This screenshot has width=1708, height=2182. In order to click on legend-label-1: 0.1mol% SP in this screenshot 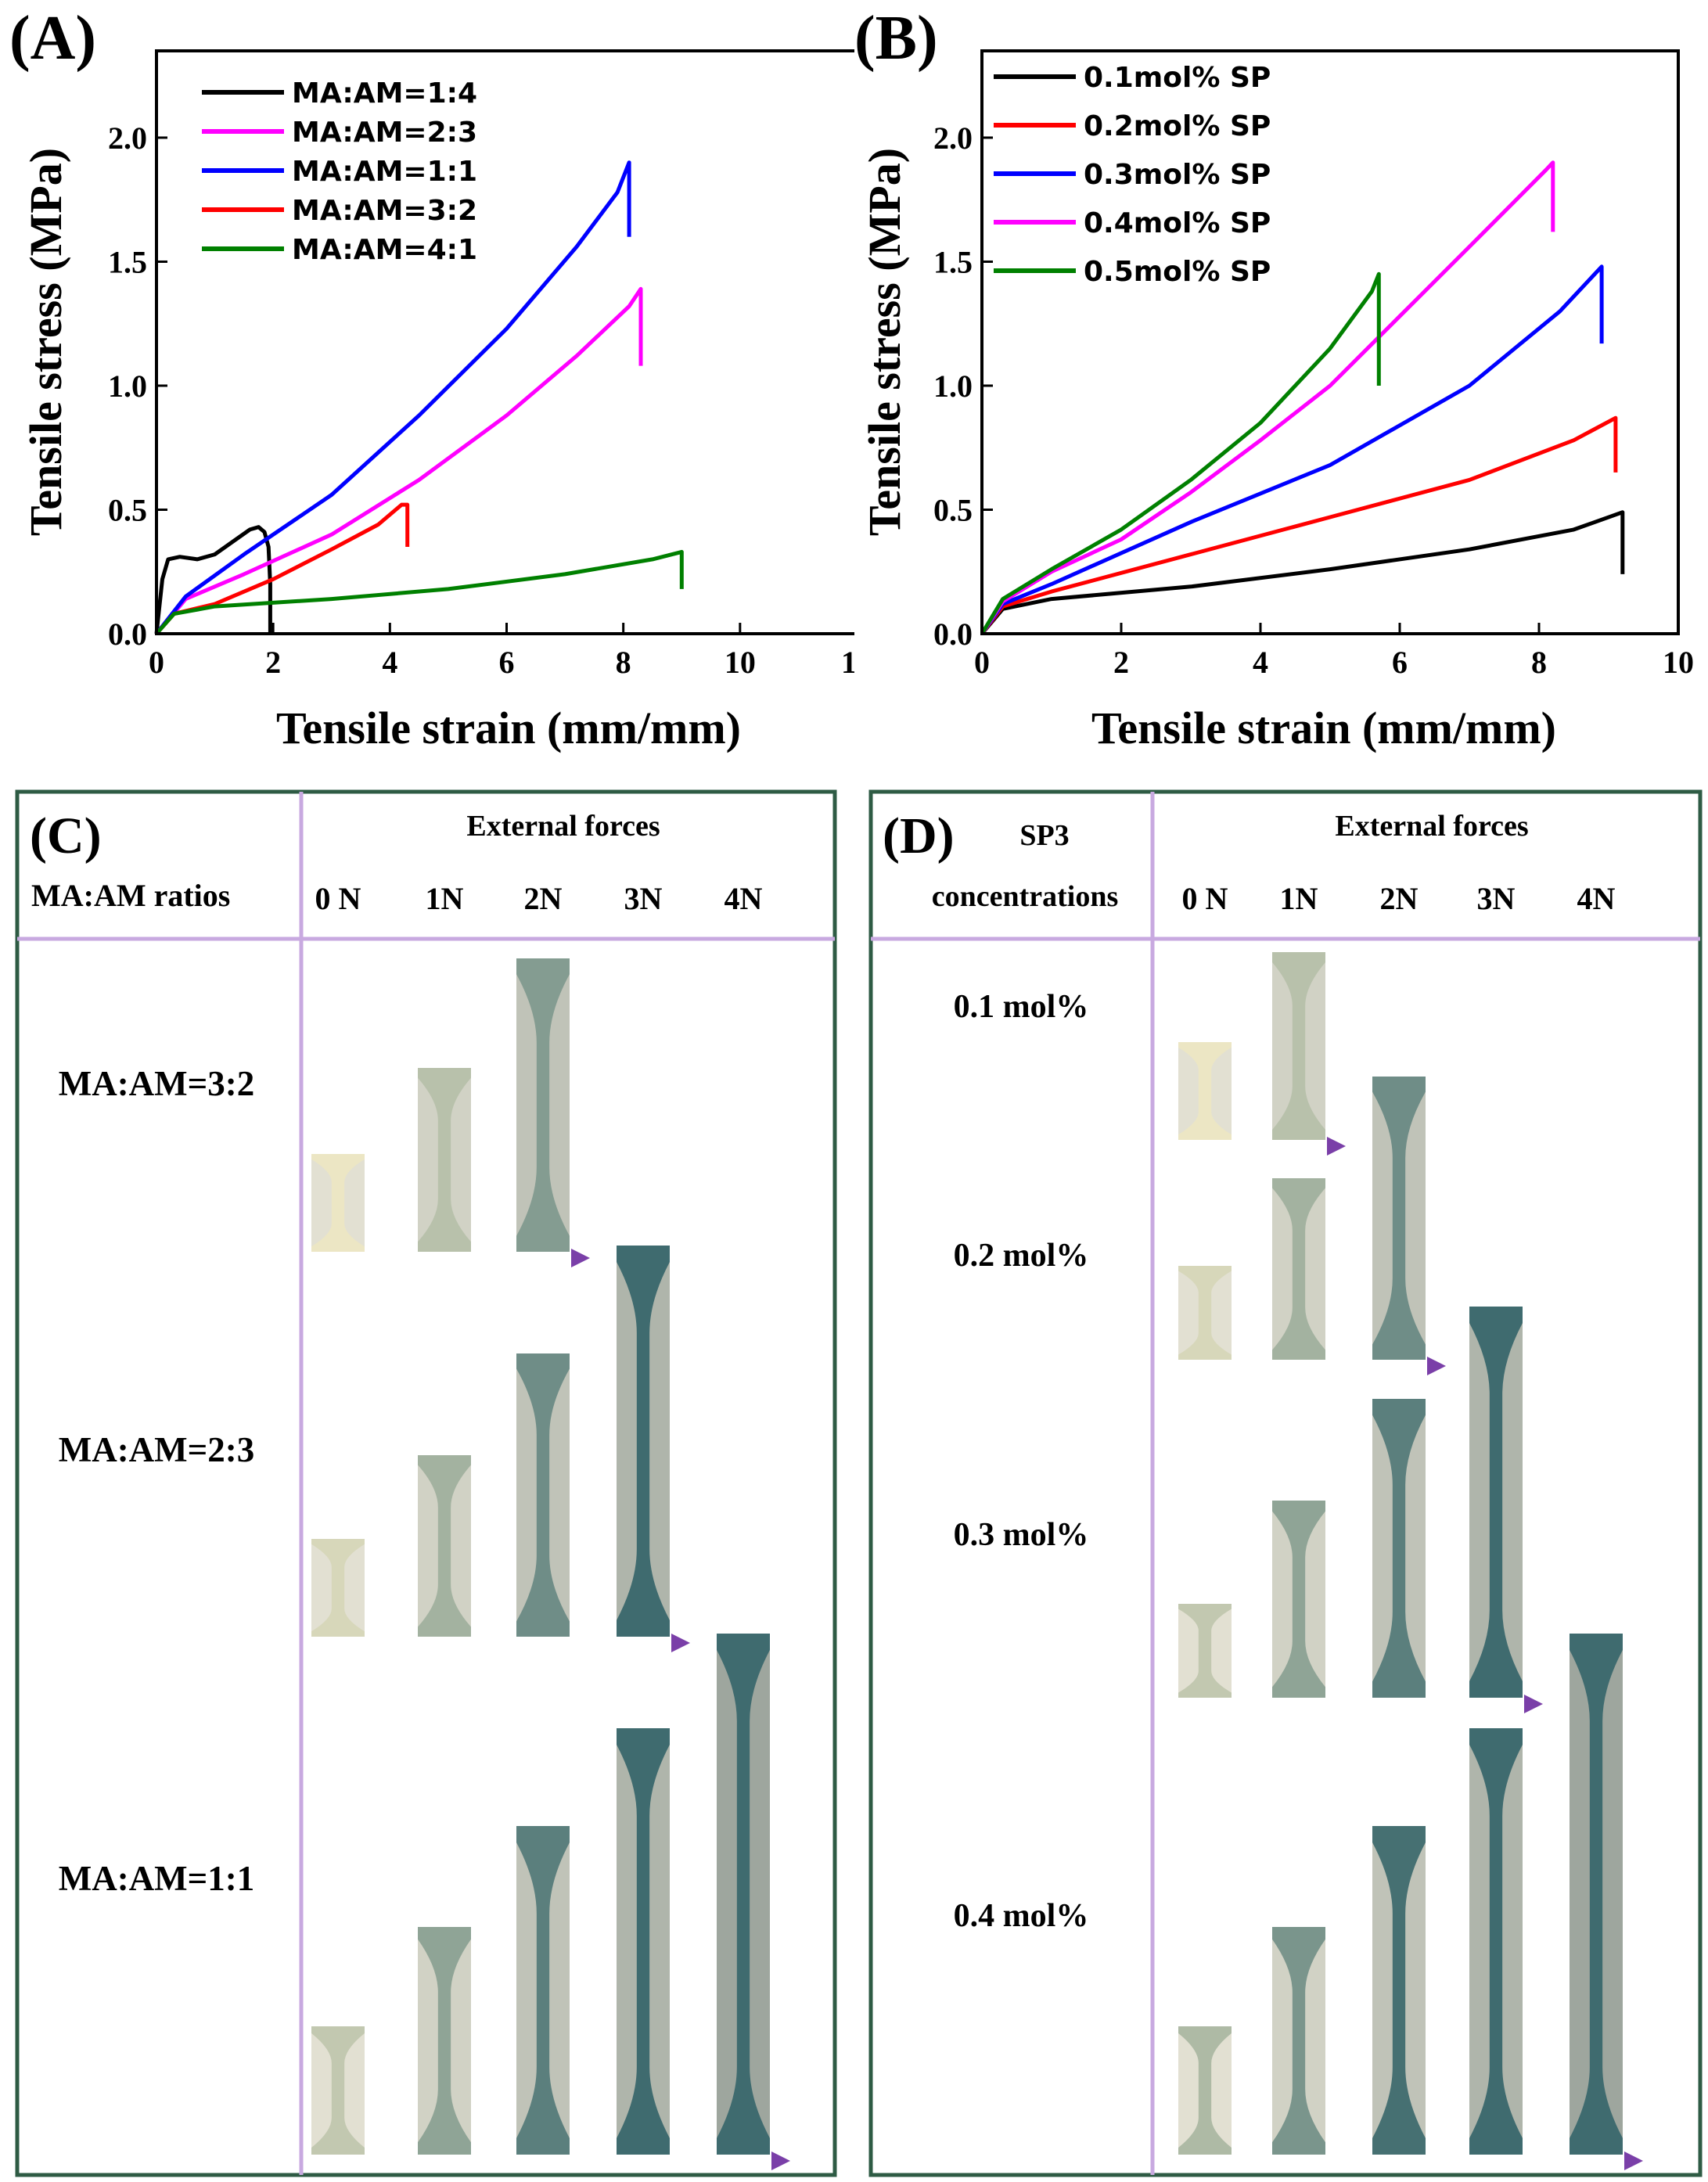, I will do `click(1177, 78)`.